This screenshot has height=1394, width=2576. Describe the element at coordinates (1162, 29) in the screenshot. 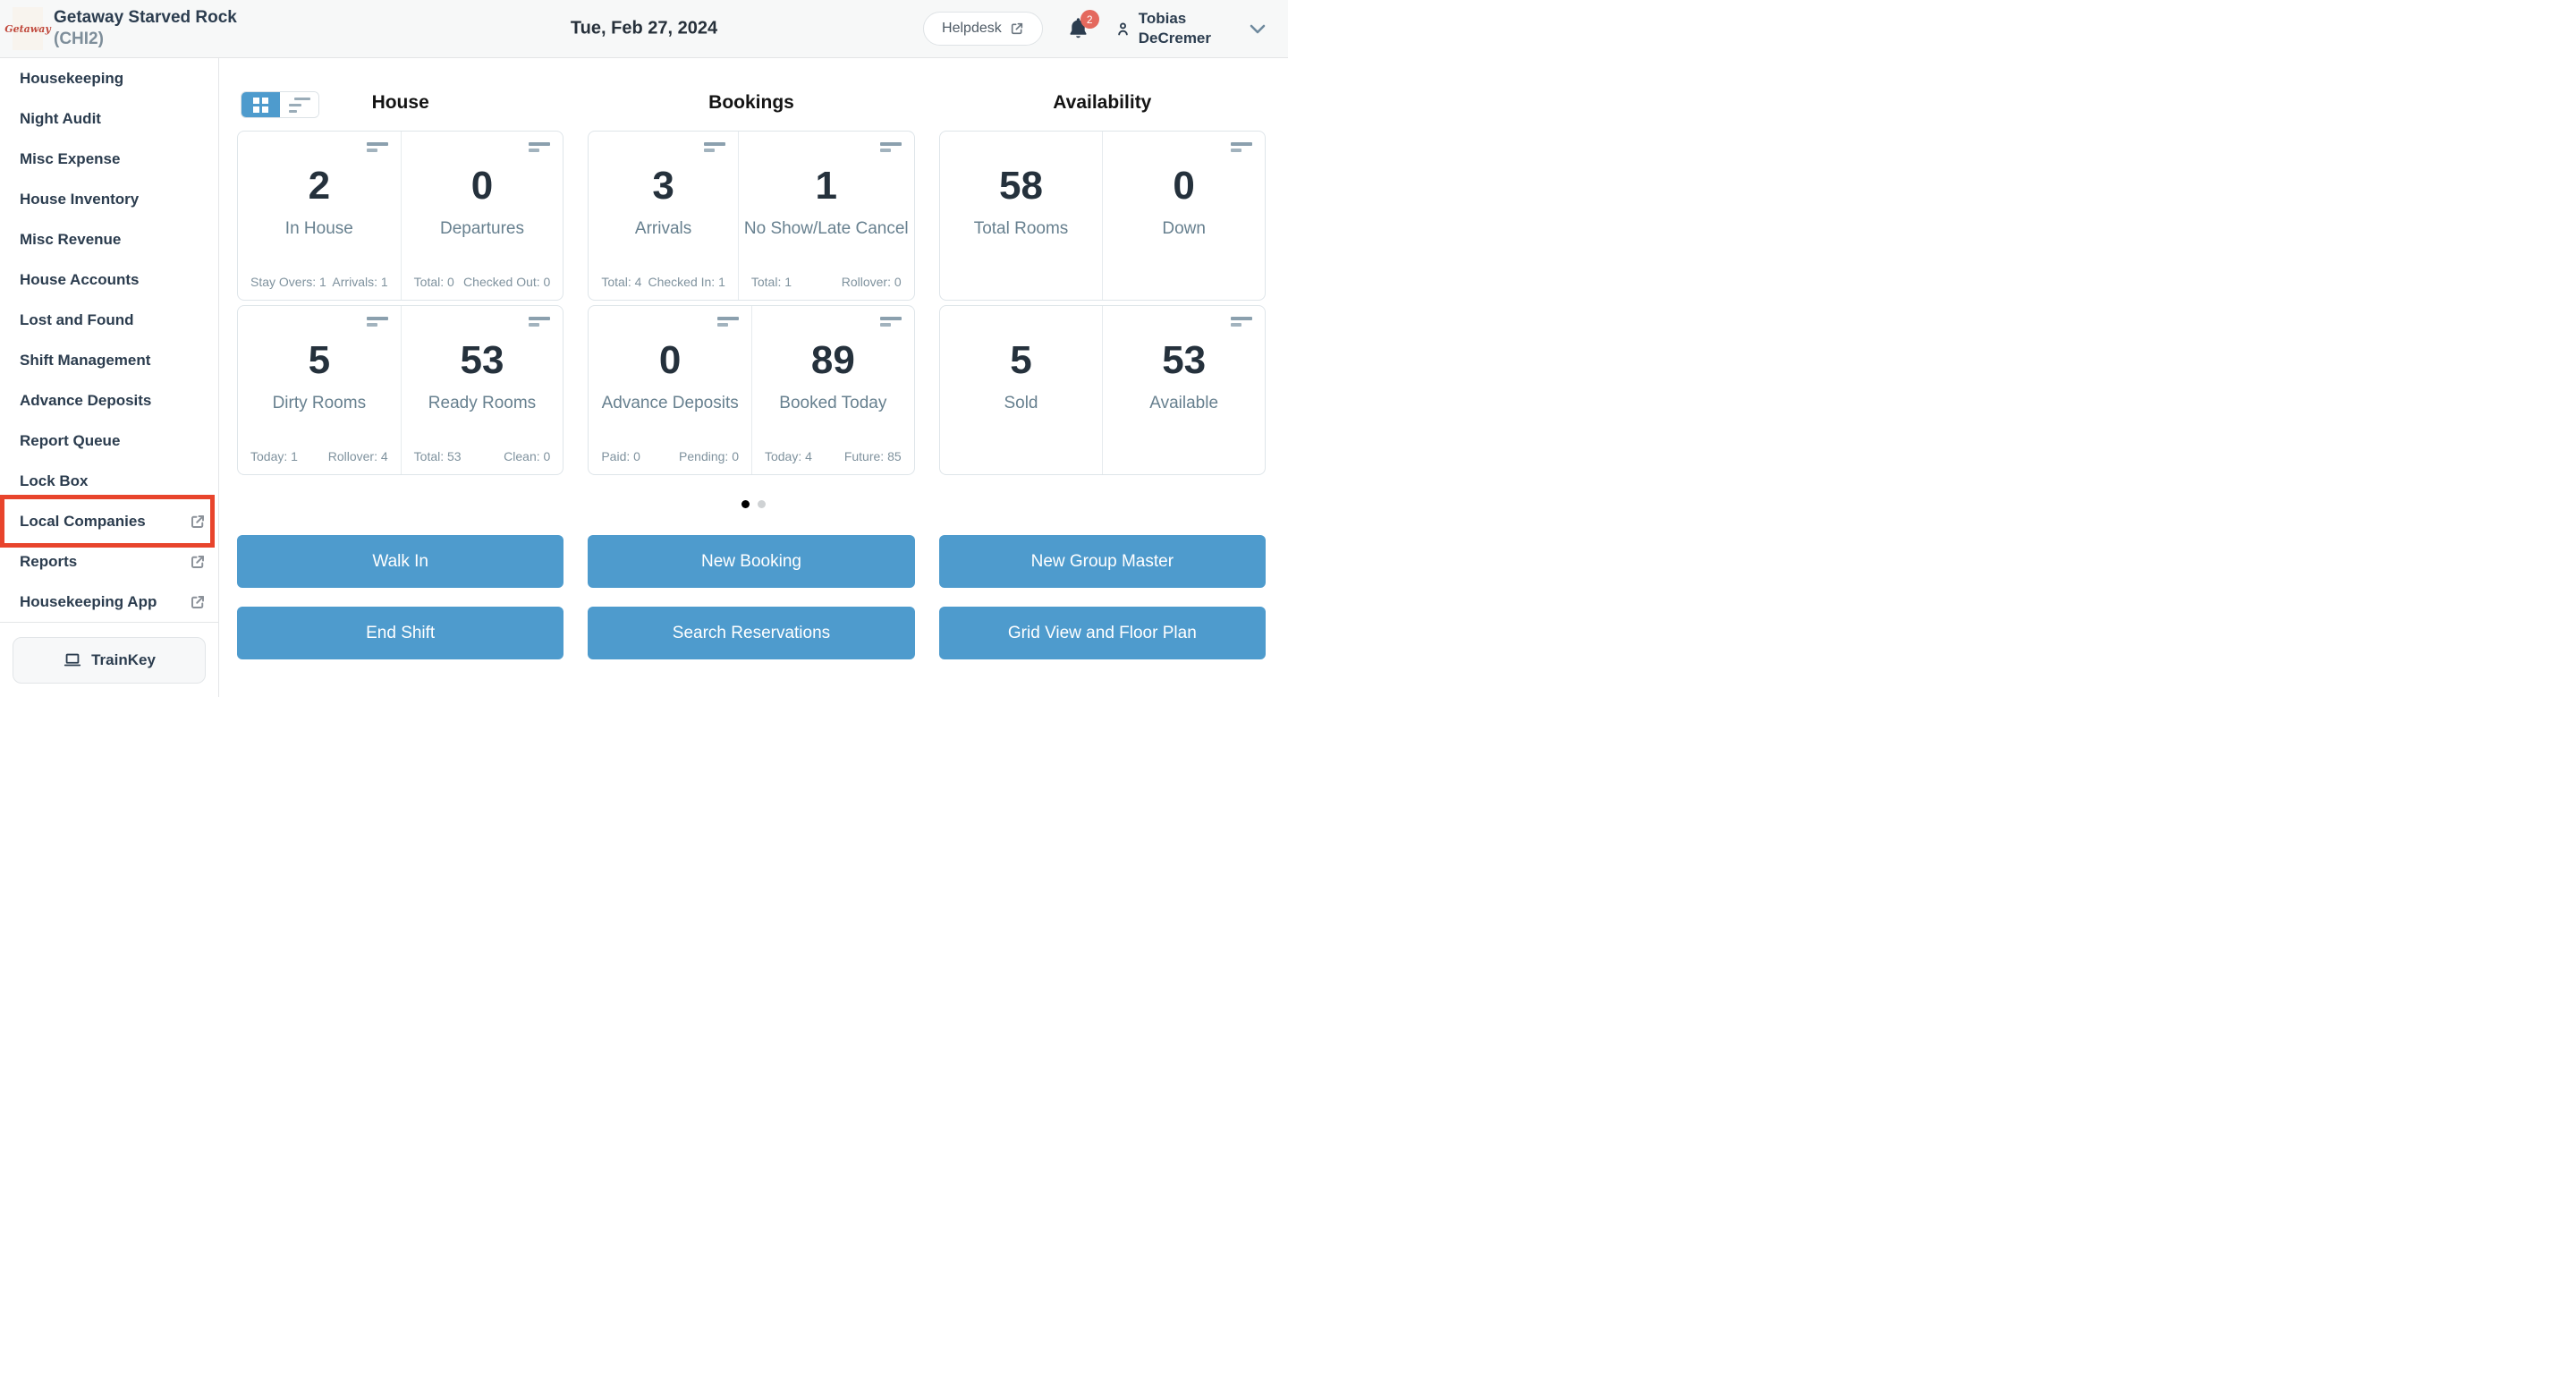

I see `user-menu: Tobias DeCremer` at that location.